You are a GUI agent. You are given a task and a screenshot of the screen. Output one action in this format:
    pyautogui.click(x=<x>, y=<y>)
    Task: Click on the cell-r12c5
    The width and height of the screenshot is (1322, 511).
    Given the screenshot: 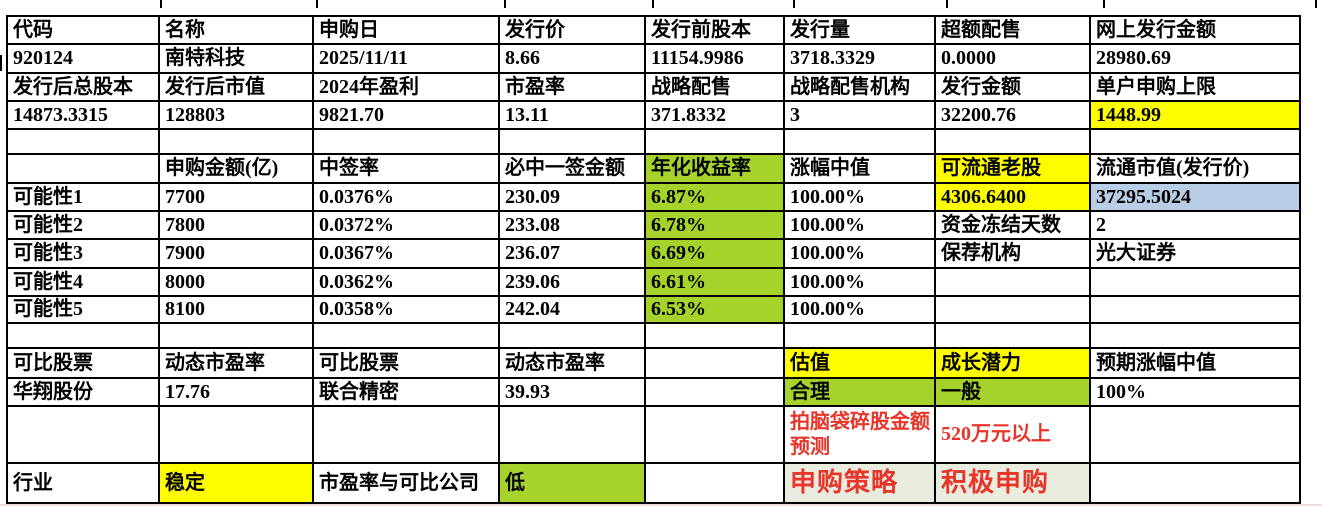 What is the action you would take?
    pyautogui.click(x=714, y=335)
    